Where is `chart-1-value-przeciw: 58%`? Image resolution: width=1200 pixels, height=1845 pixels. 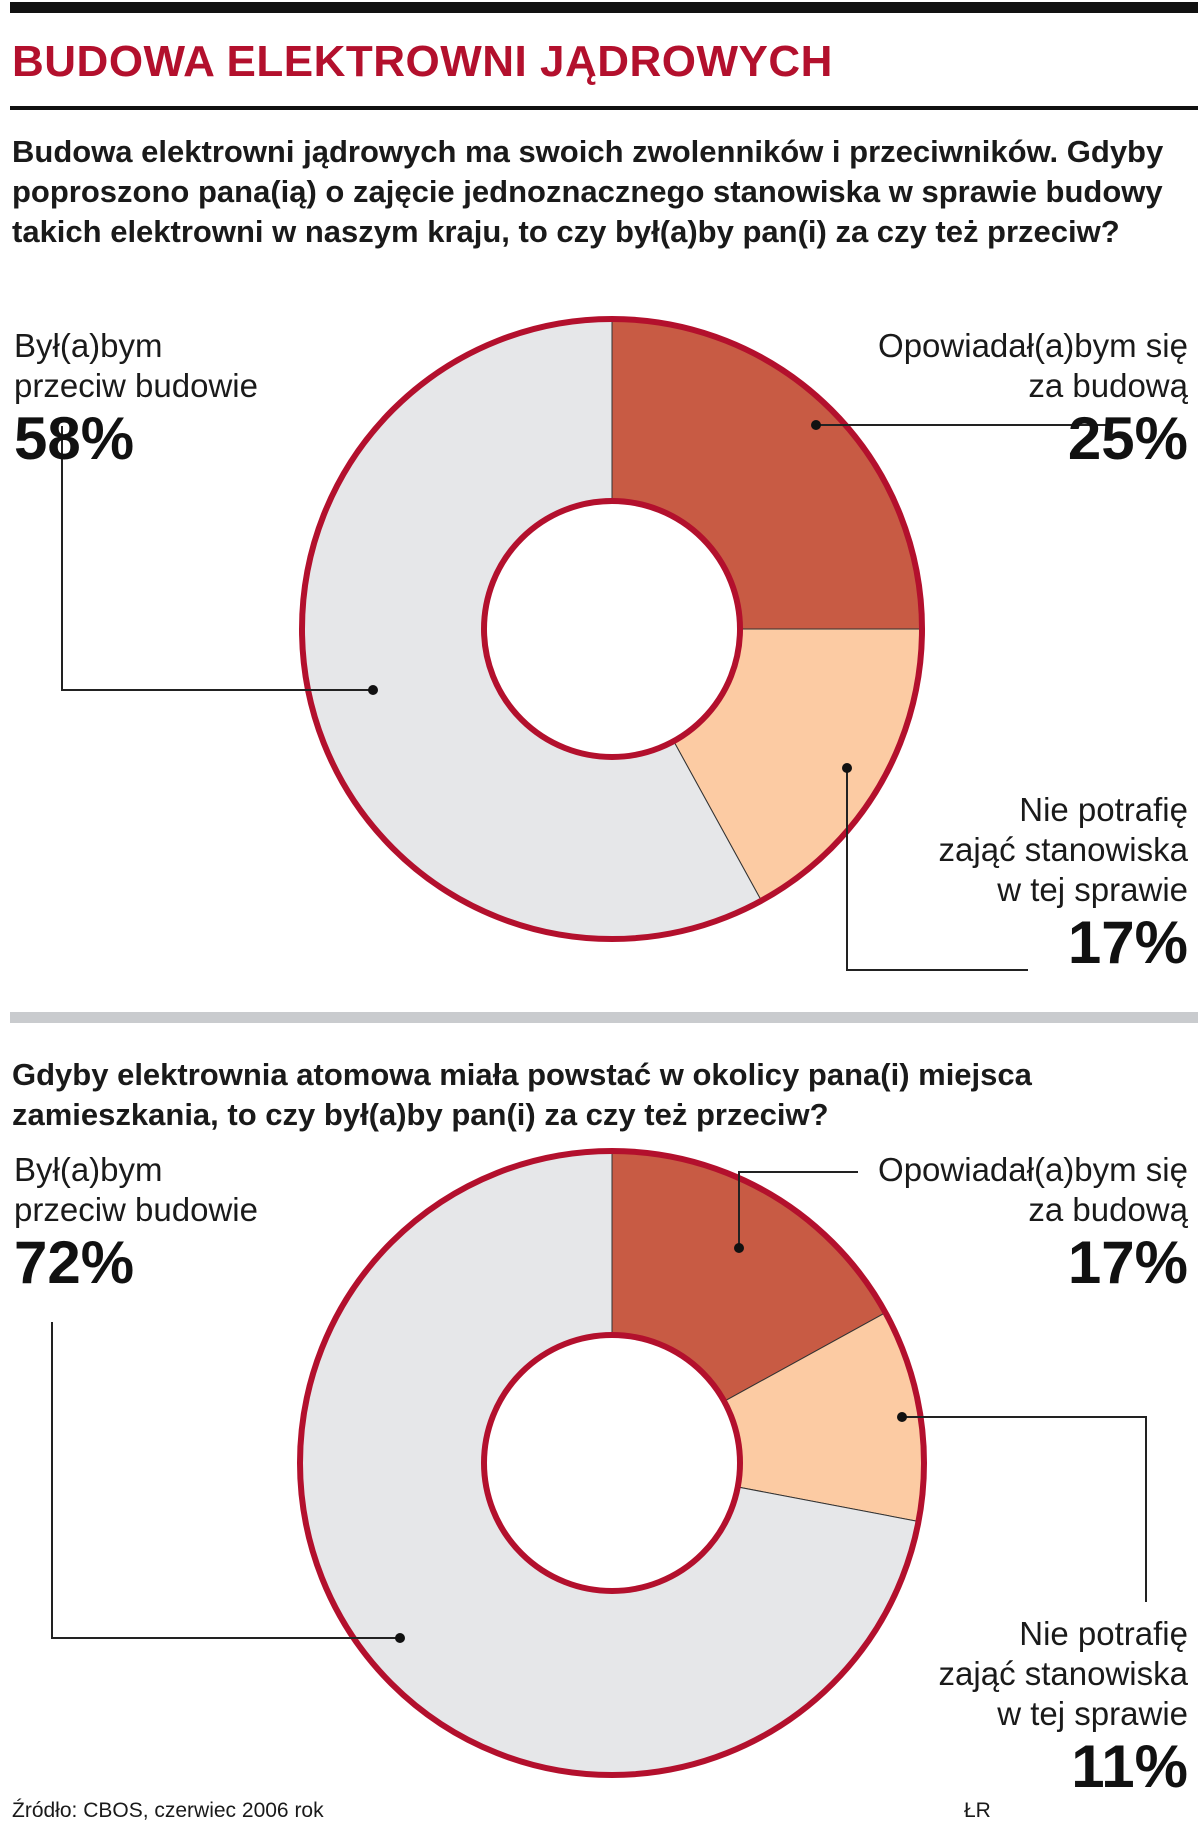
chart-1-value-przeciw: 58% is located at coordinates (74, 438).